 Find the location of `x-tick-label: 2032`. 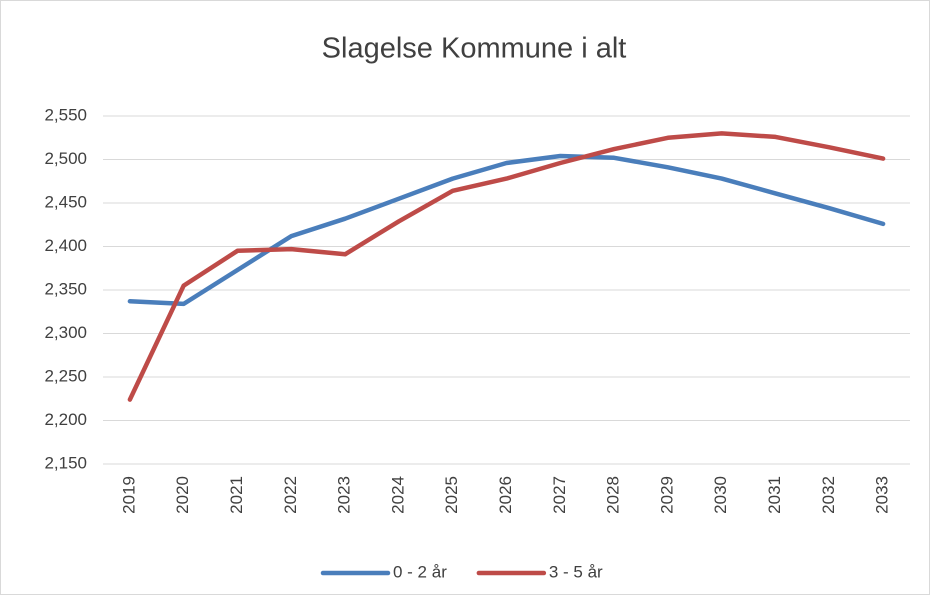

x-tick-label: 2032 is located at coordinates (828, 495).